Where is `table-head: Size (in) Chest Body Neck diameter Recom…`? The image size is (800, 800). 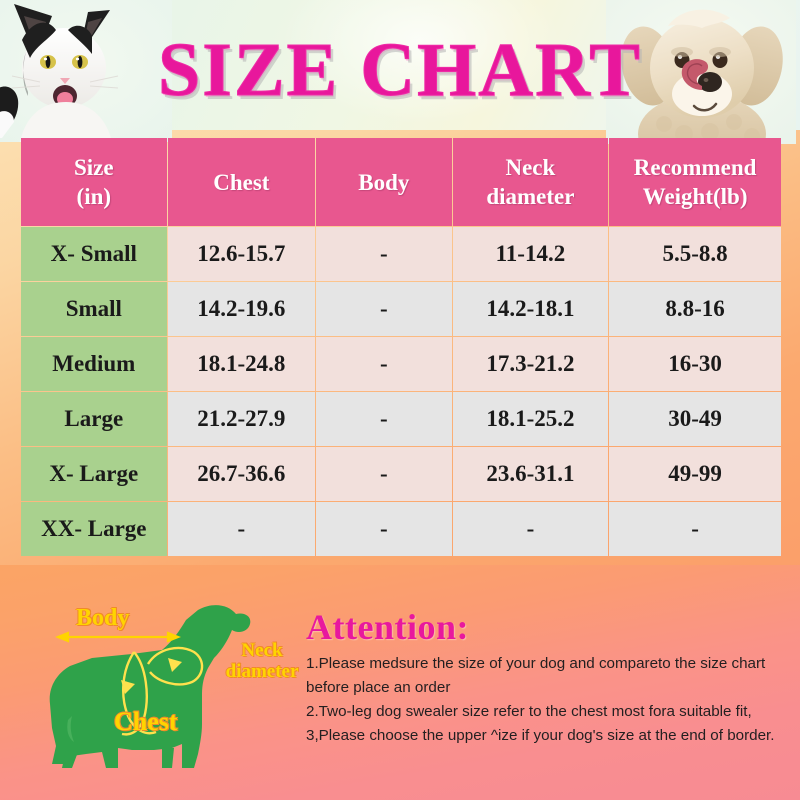 table-head: Size (in) Chest Body Neck diameter Recom… is located at coordinates (401, 182).